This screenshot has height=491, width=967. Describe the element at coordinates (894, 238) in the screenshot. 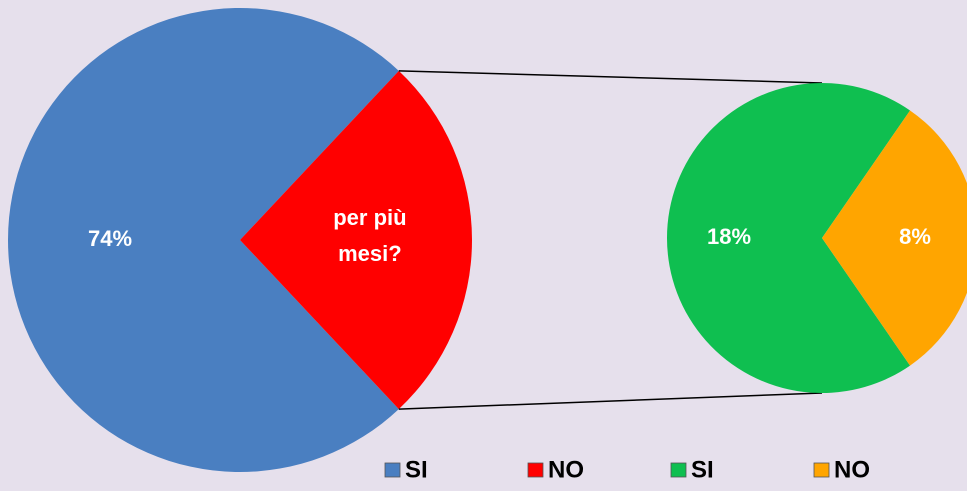

I see `pie-slice` at that location.